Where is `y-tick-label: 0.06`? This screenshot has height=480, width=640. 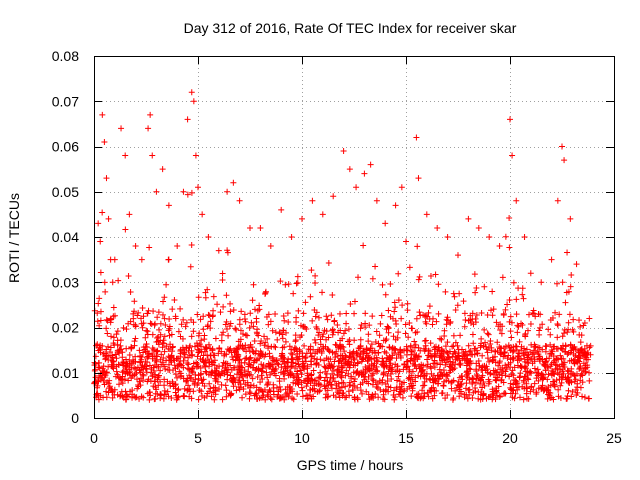 y-tick-label: 0.06 is located at coordinates (65, 147).